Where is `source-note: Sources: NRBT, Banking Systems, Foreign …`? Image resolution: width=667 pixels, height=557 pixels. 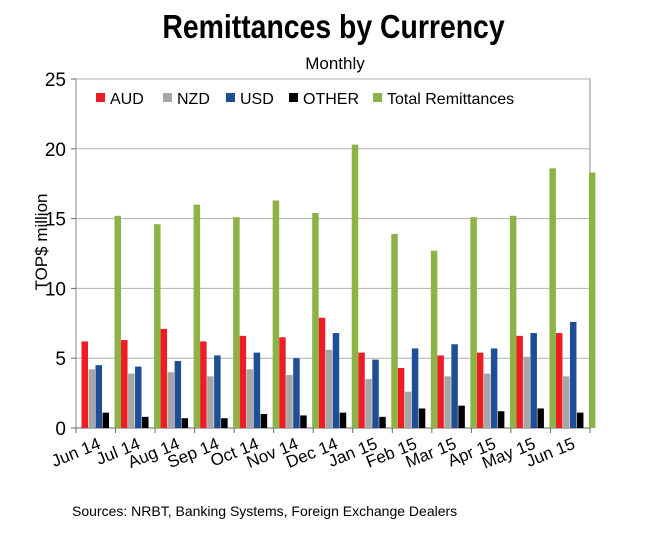 source-note: Sources: NRBT, Banking Systems, Foreign … is located at coordinates (265, 511).